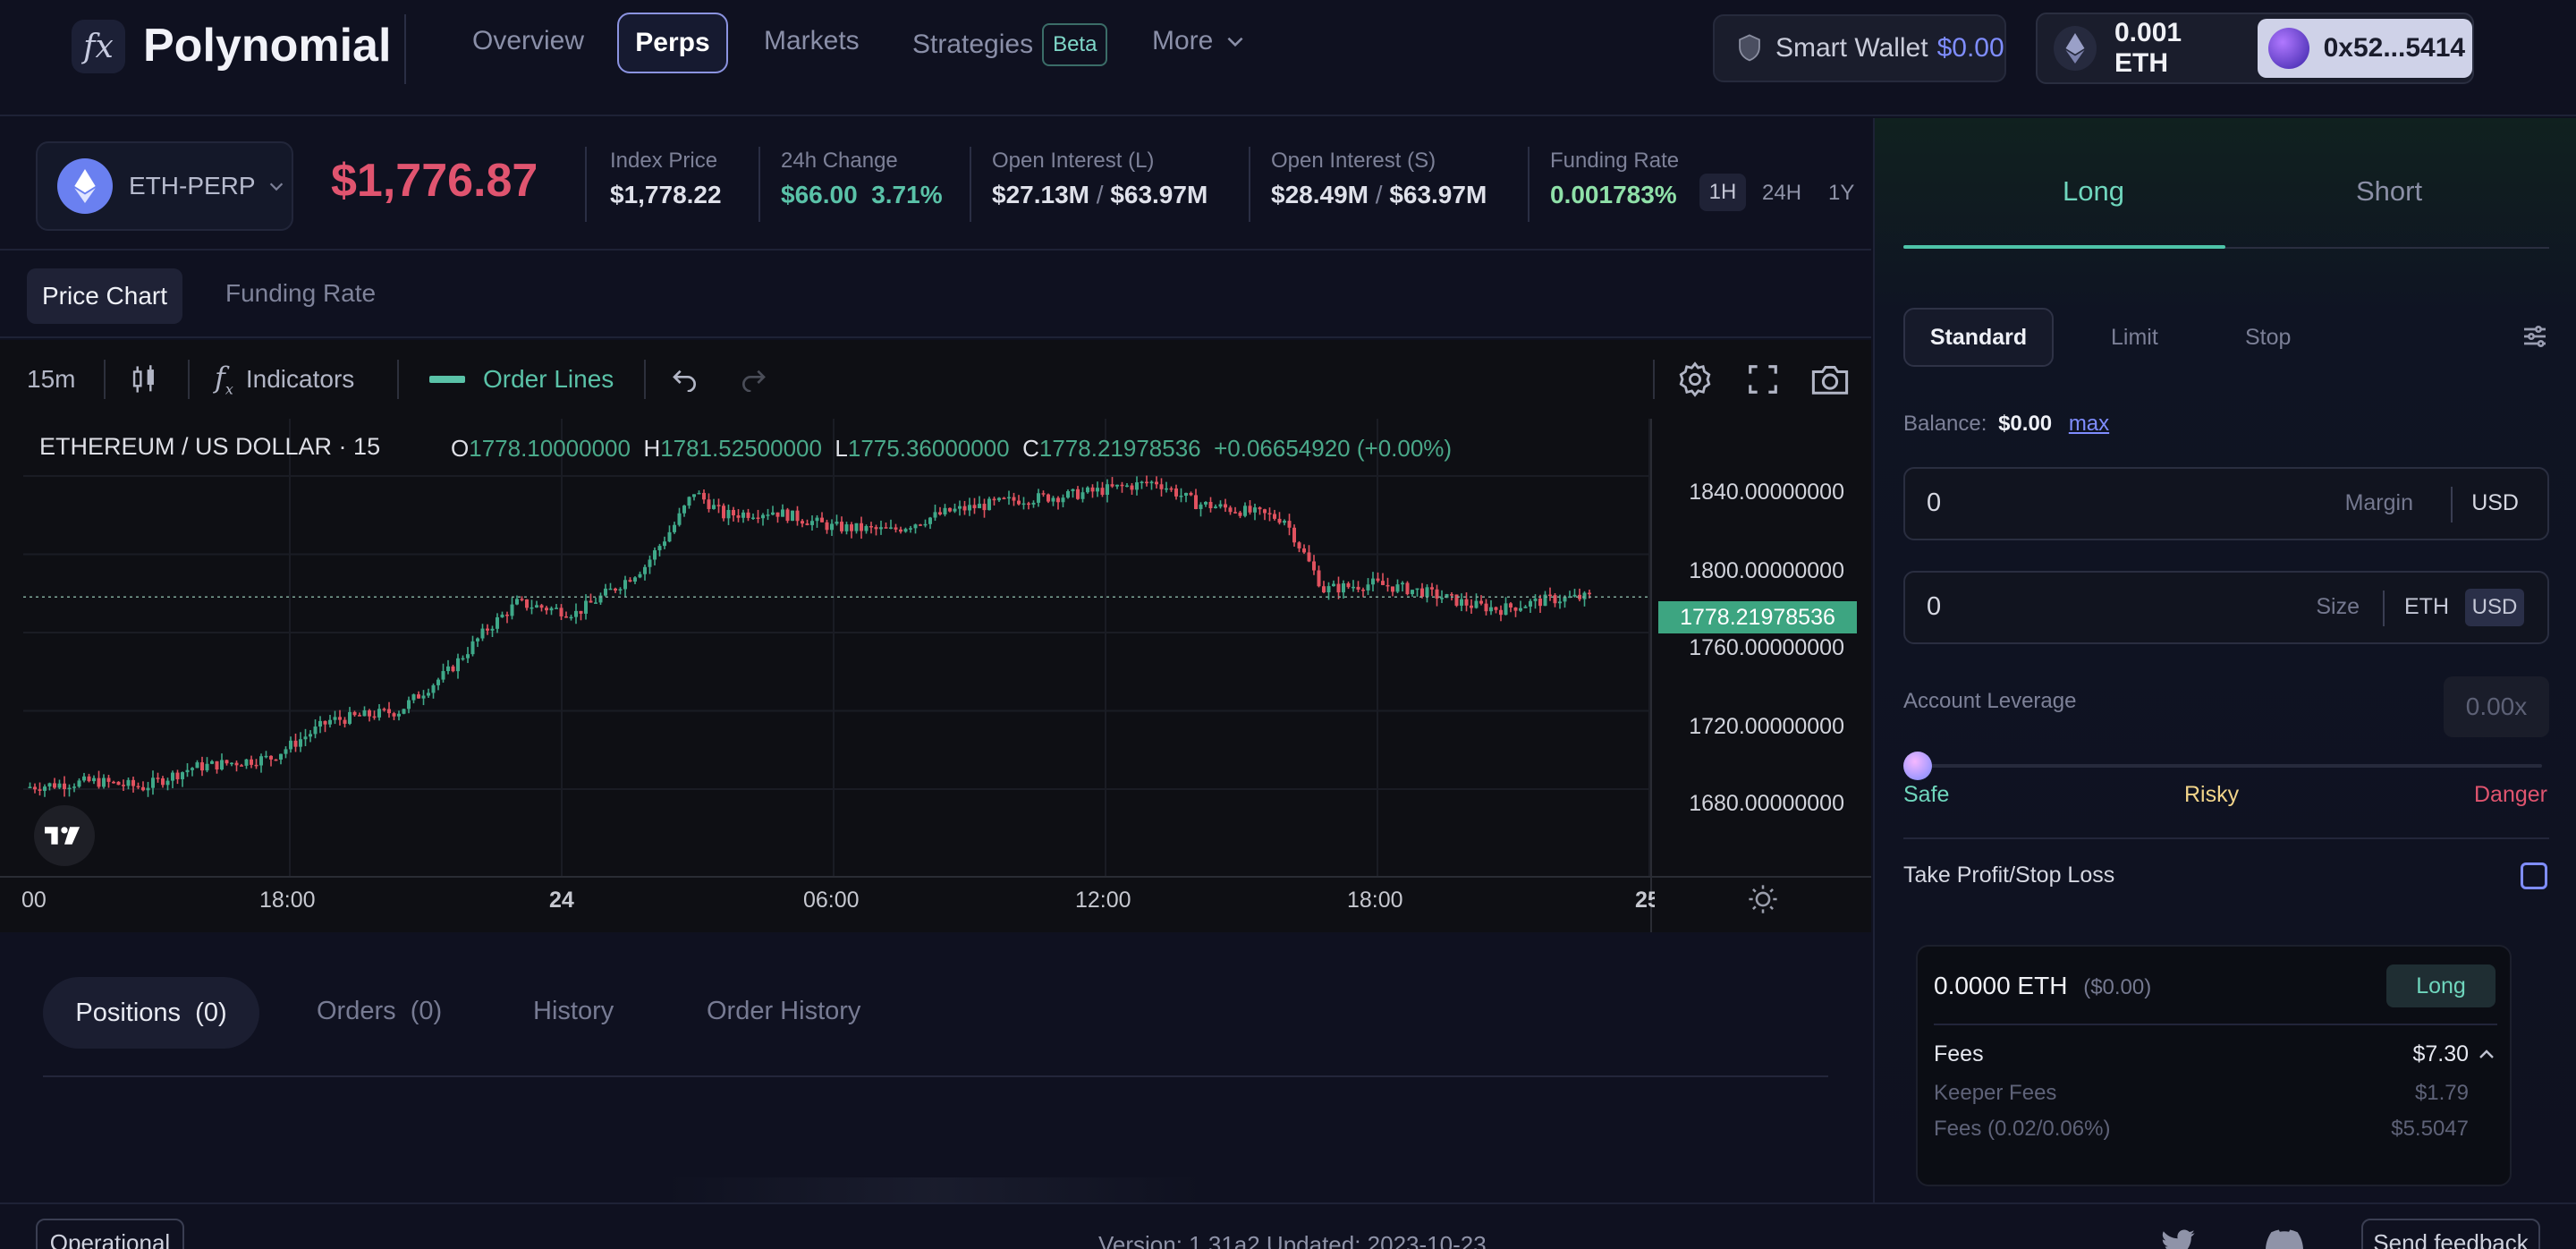 The width and height of the screenshot is (2576, 1249). What do you see at coordinates (2226, 608) in the screenshot?
I see `size-input: 0 Size ETH USD` at bounding box center [2226, 608].